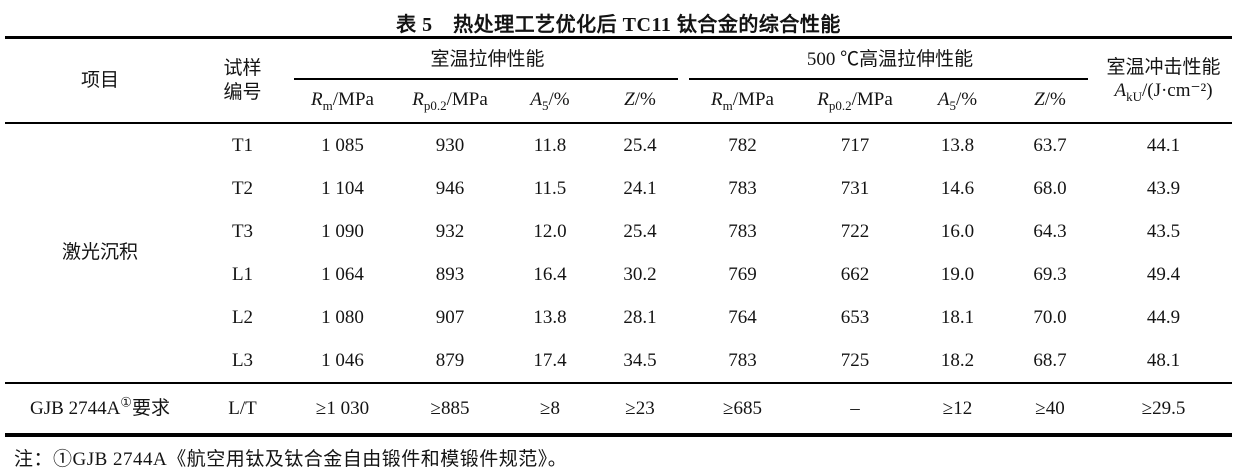 The image size is (1237, 471). What do you see at coordinates (1050, 274) in the screenshot?
I see `cell-value: 69.3` at bounding box center [1050, 274].